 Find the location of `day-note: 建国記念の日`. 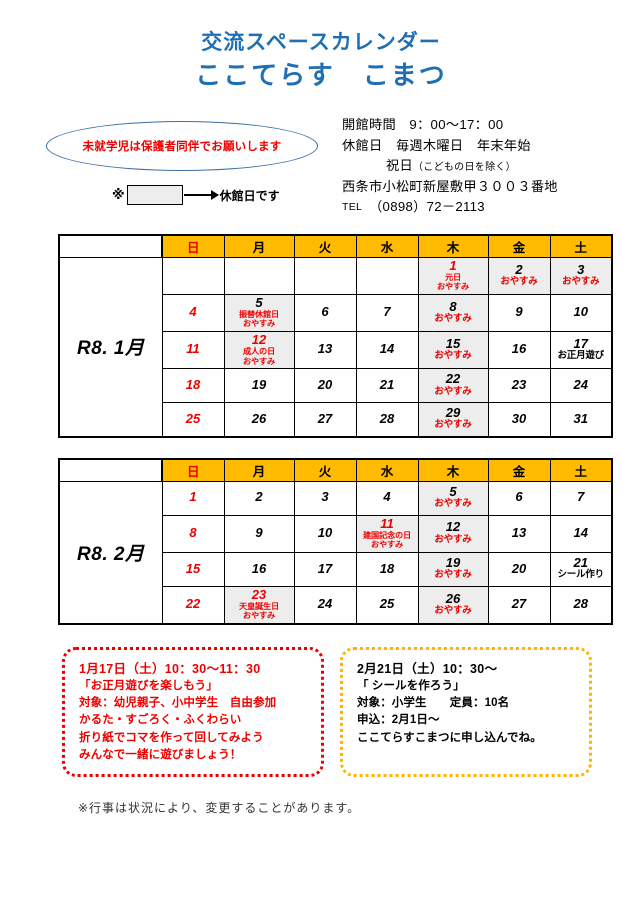

day-note: 建国記念の日 is located at coordinates (387, 535).